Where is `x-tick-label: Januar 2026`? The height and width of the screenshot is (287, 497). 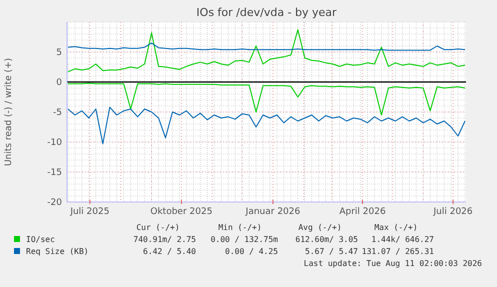
x-tick-label: Januar 2026 is located at coordinates (272, 212).